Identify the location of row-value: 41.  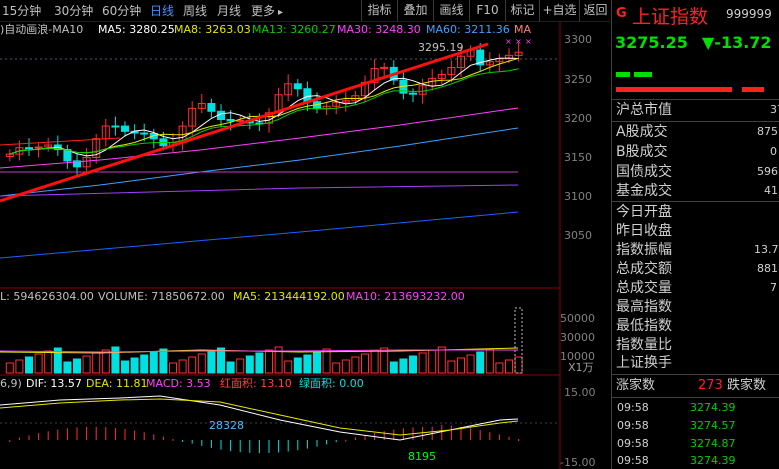
(771, 190).